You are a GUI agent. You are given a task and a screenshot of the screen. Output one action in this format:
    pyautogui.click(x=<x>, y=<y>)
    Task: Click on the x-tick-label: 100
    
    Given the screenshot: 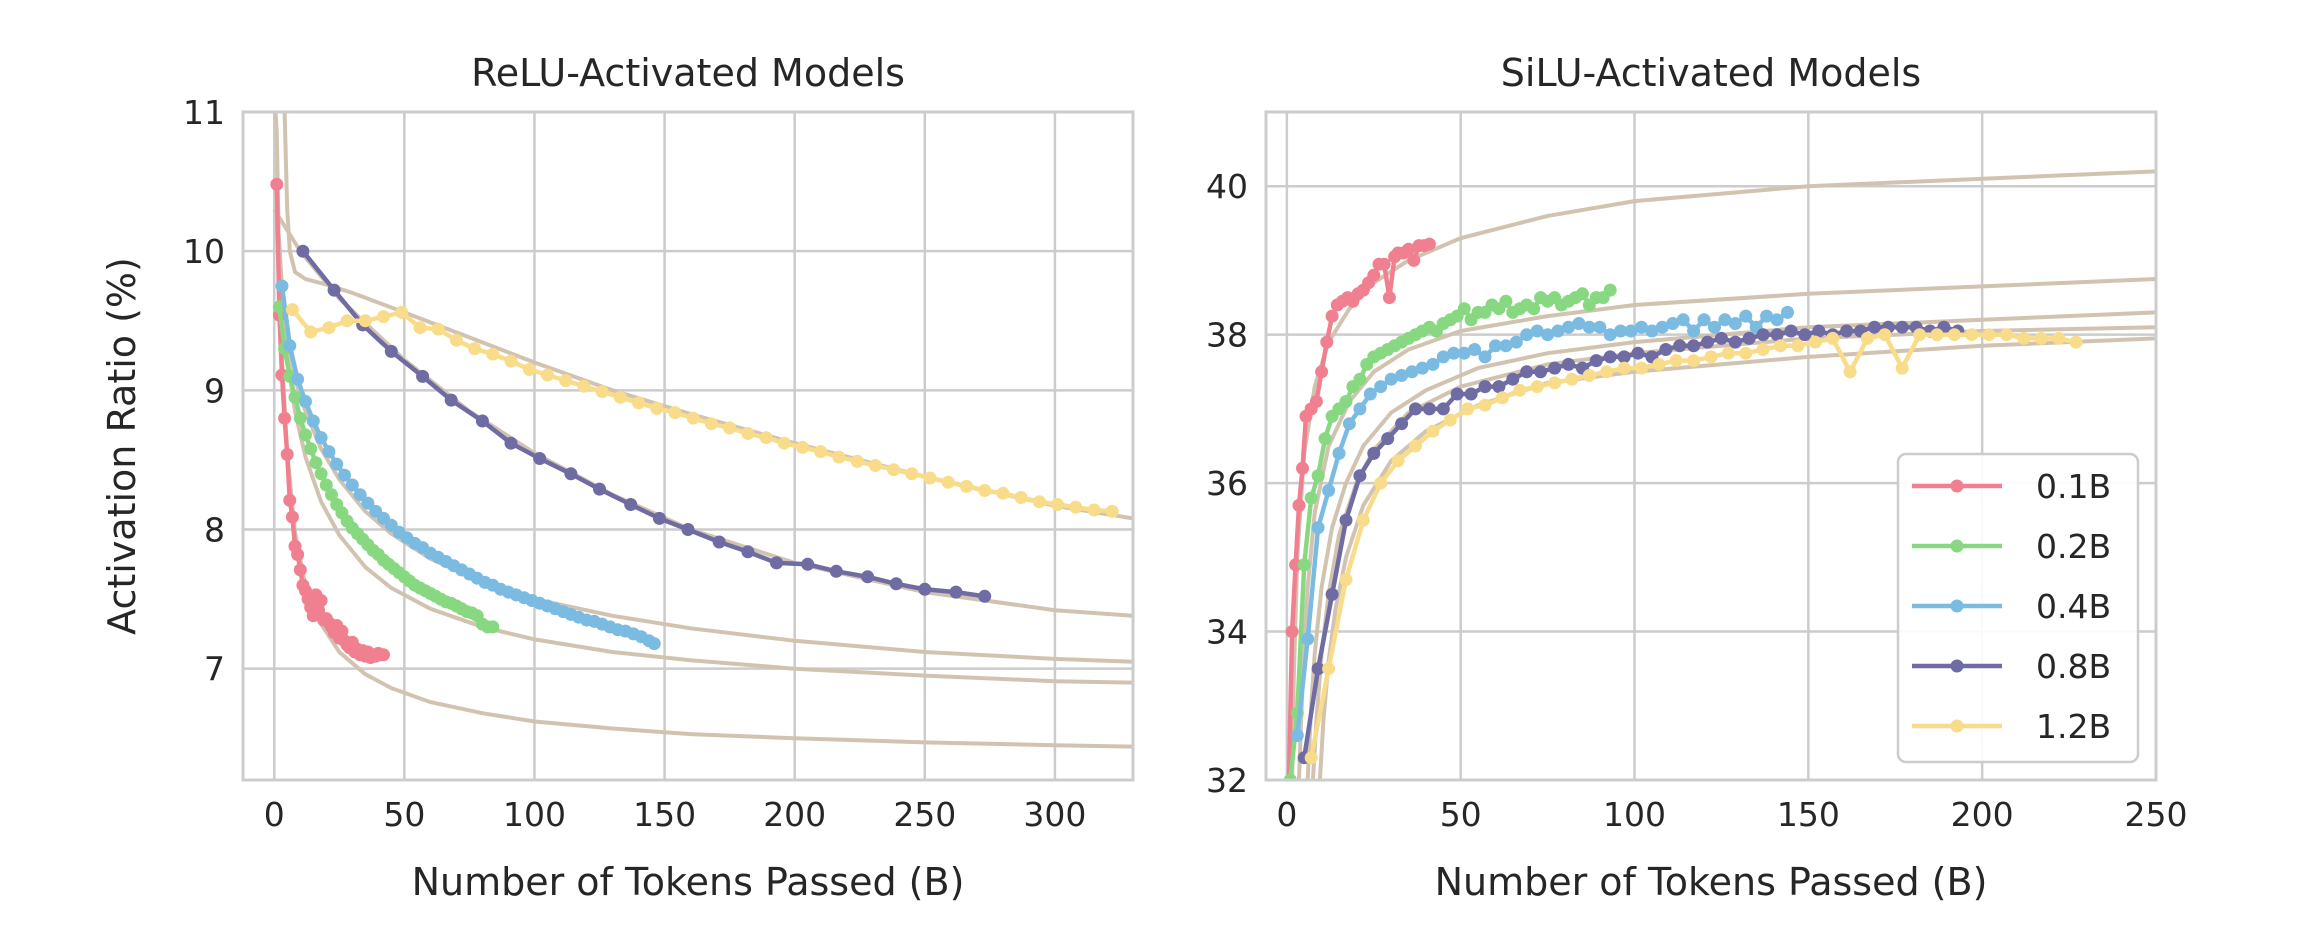 What is the action you would take?
    pyautogui.click(x=1634, y=814)
    